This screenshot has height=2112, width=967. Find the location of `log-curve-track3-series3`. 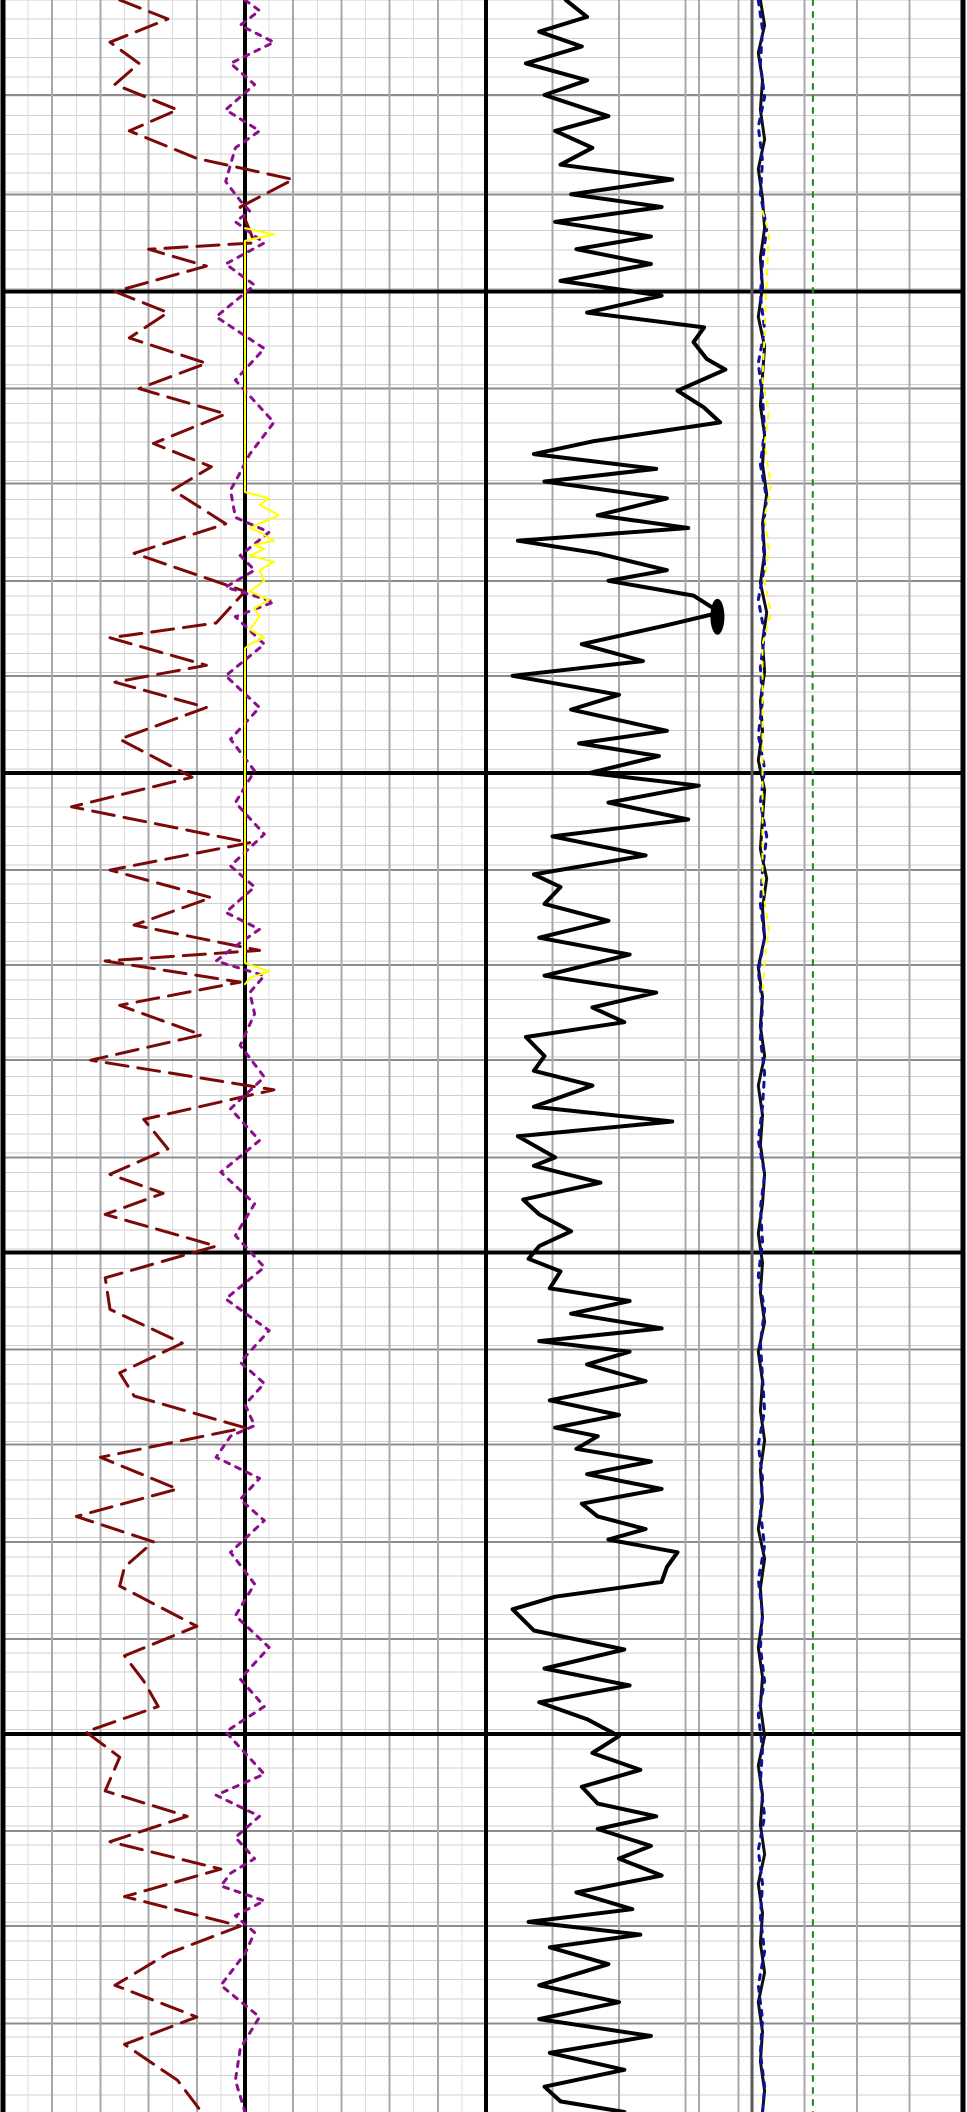

log-curve-track3-series3 is located at coordinates (766, 602).